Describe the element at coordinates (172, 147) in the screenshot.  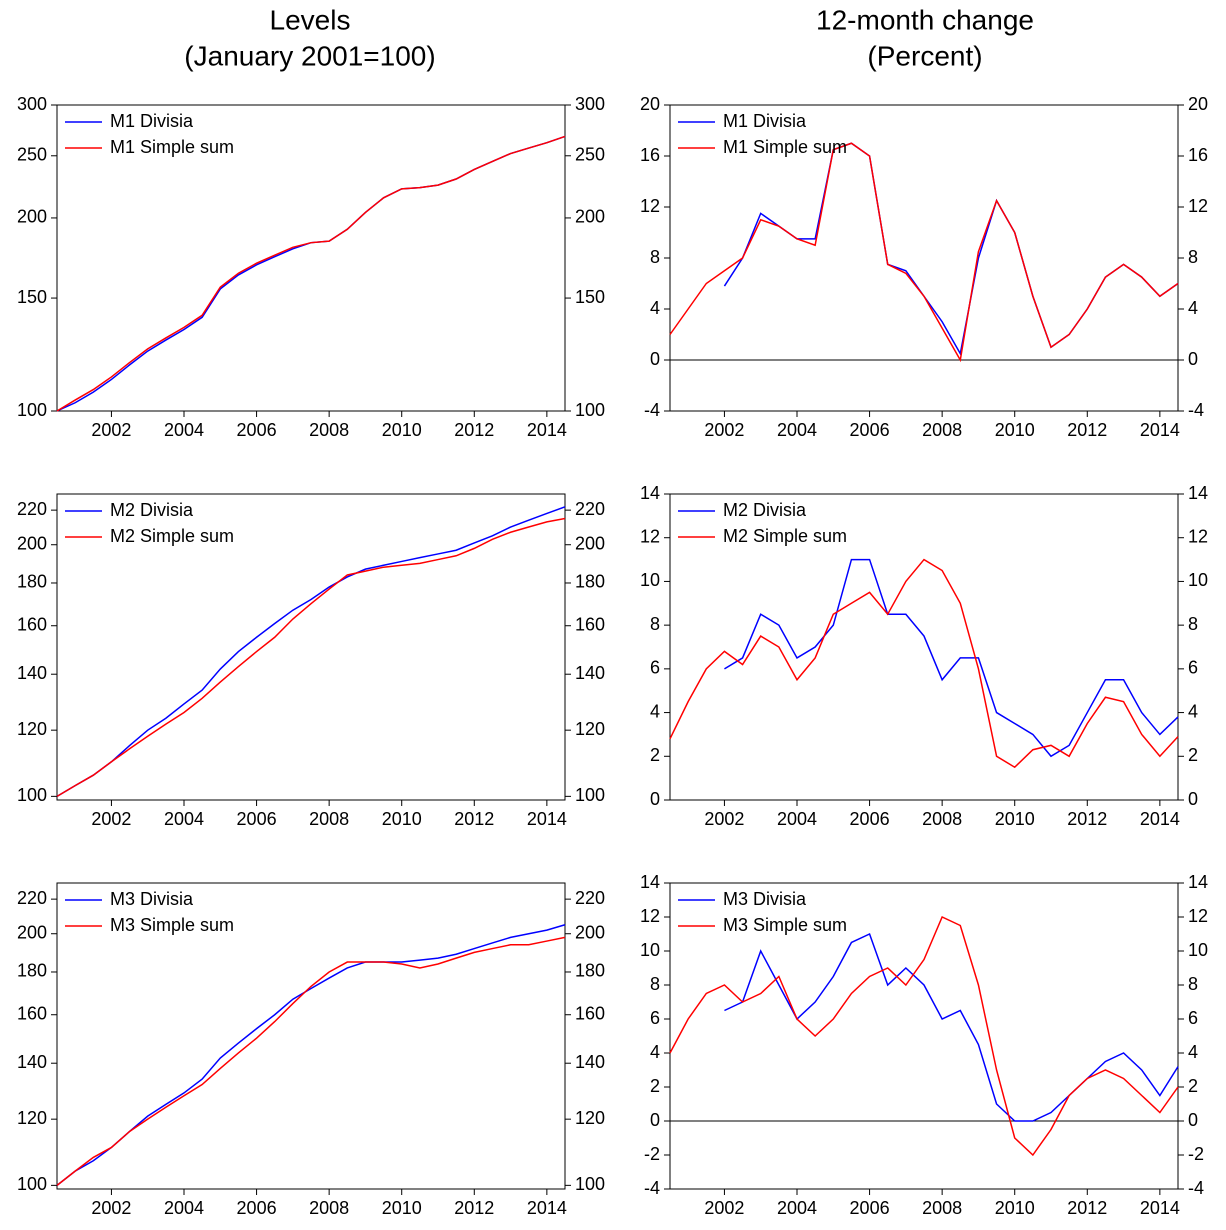
I see `legend-label: M1 Simple sum` at that location.